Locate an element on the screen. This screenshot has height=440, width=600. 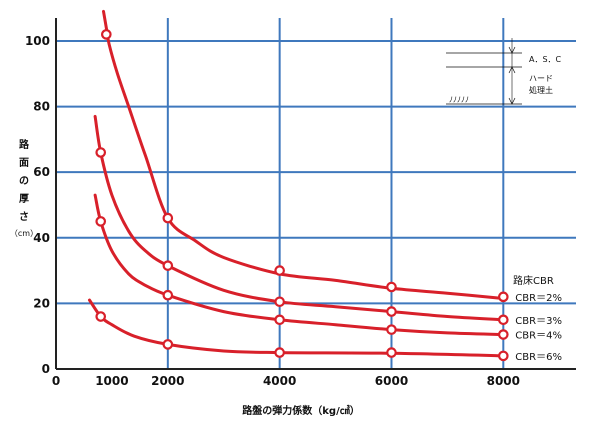
y-axis-title-char: の is located at coordinates (24, 181).